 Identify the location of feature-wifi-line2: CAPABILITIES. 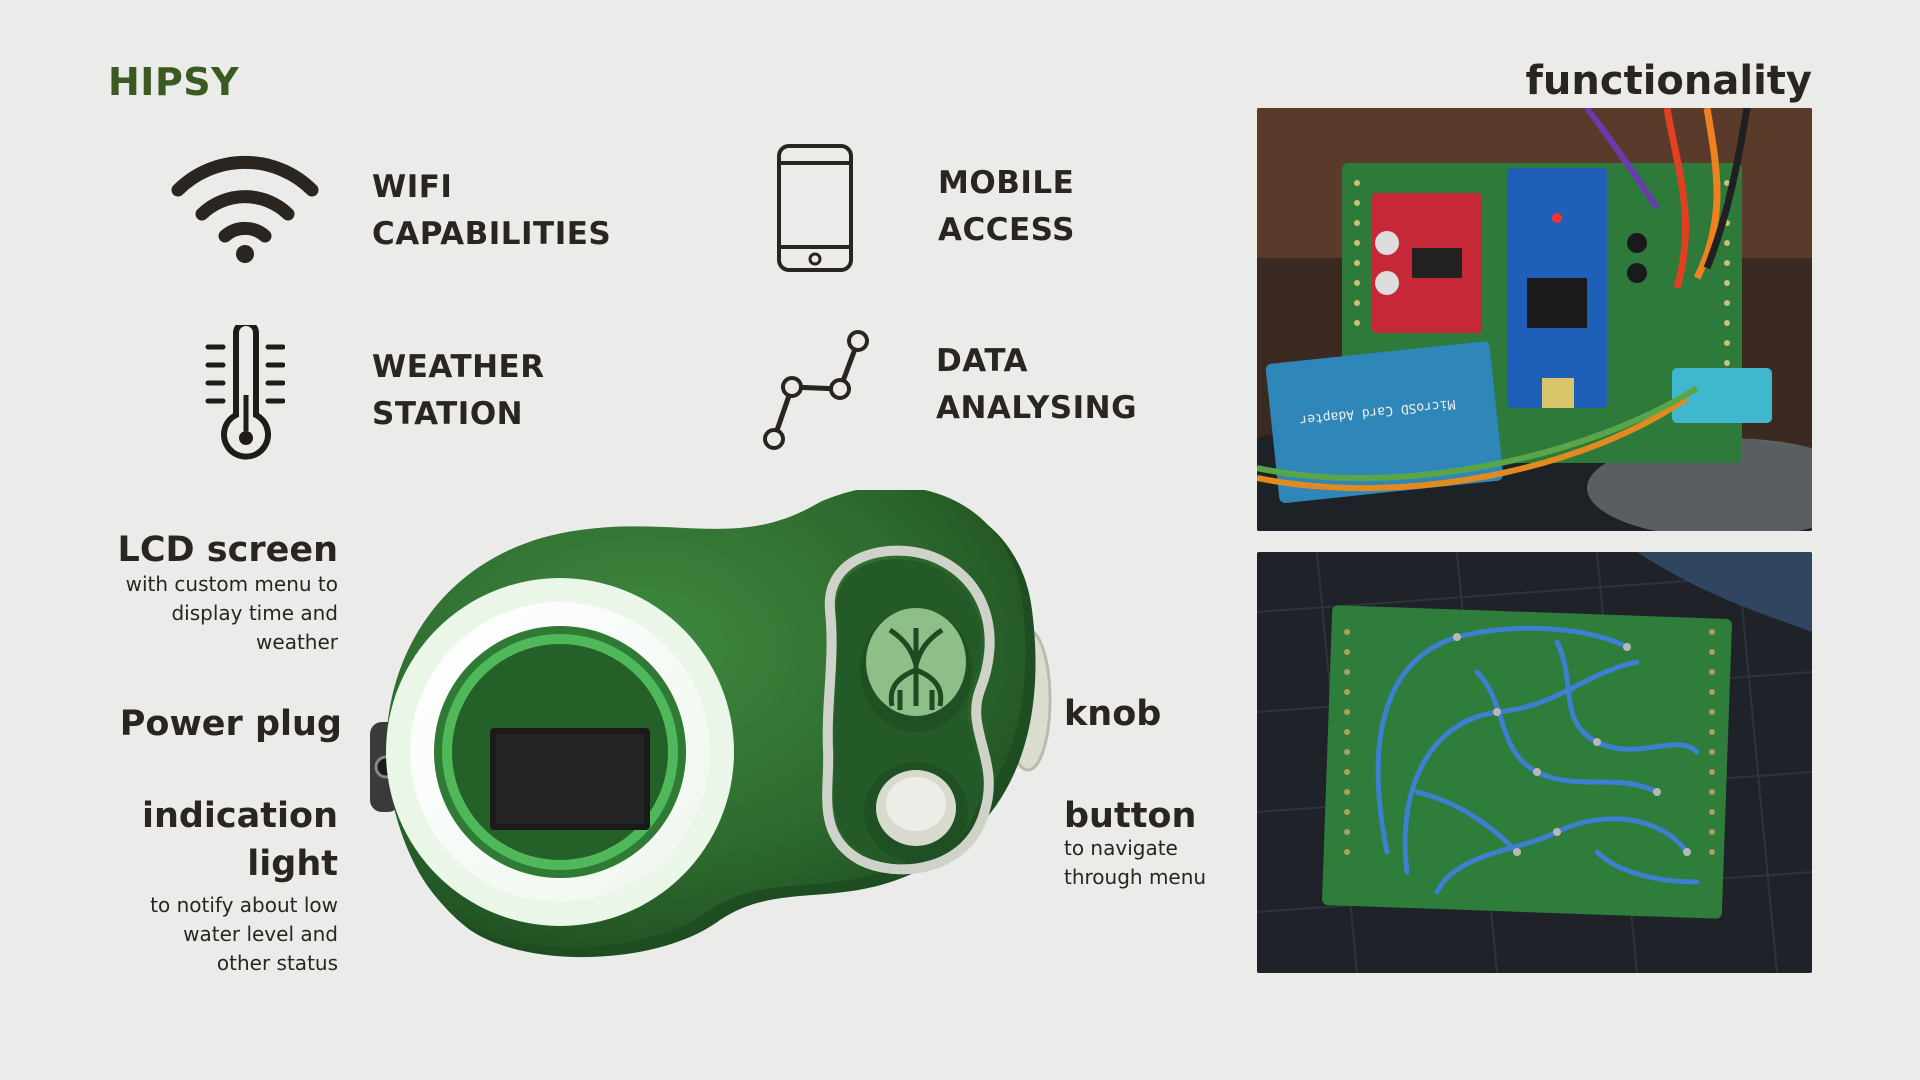
(492, 234).